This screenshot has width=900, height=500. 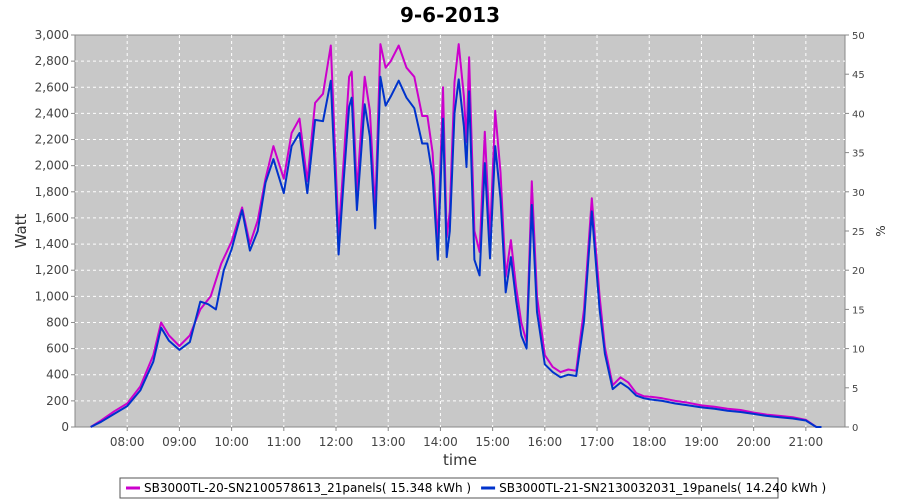 I want to click on y-tick-label: 1,800, so click(x=52, y=192).